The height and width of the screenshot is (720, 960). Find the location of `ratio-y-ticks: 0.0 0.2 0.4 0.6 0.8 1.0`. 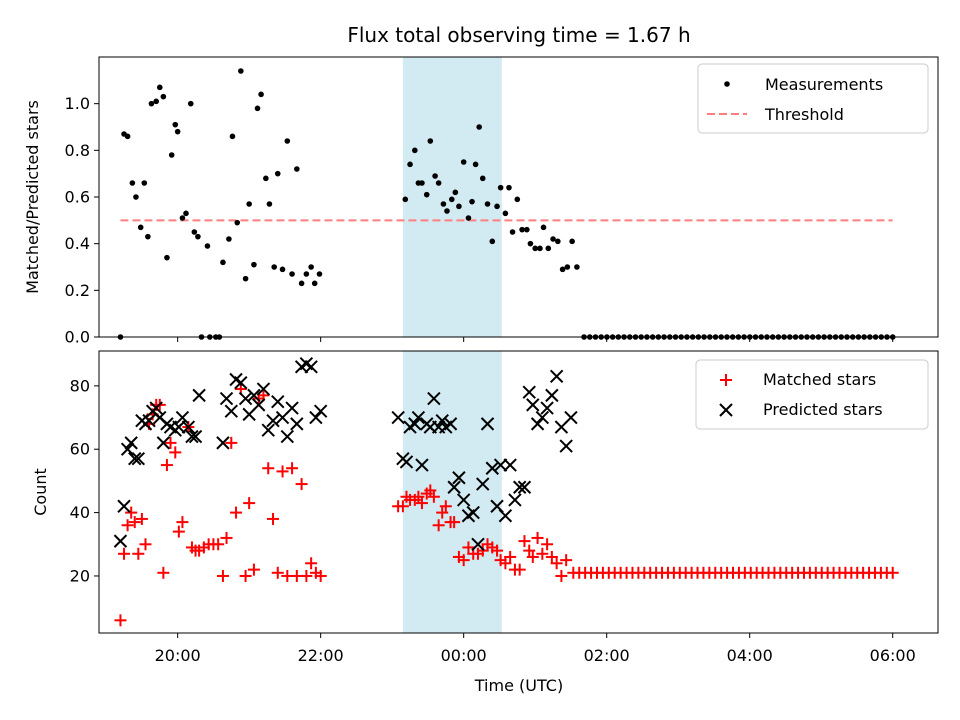

ratio-y-ticks: 0.0 0.2 0.4 0.6 0.8 1.0 is located at coordinates (82, 220).